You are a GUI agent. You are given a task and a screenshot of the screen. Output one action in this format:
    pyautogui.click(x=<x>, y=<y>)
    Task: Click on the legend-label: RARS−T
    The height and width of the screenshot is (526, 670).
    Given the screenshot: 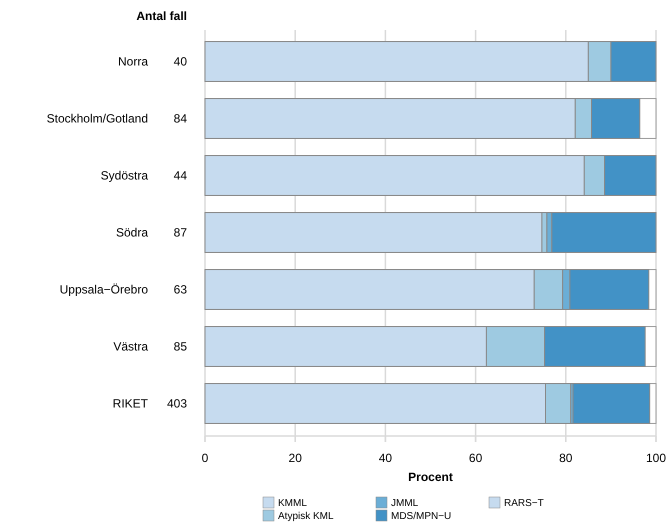 What is the action you would take?
    pyautogui.click(x=524, y=503)
    